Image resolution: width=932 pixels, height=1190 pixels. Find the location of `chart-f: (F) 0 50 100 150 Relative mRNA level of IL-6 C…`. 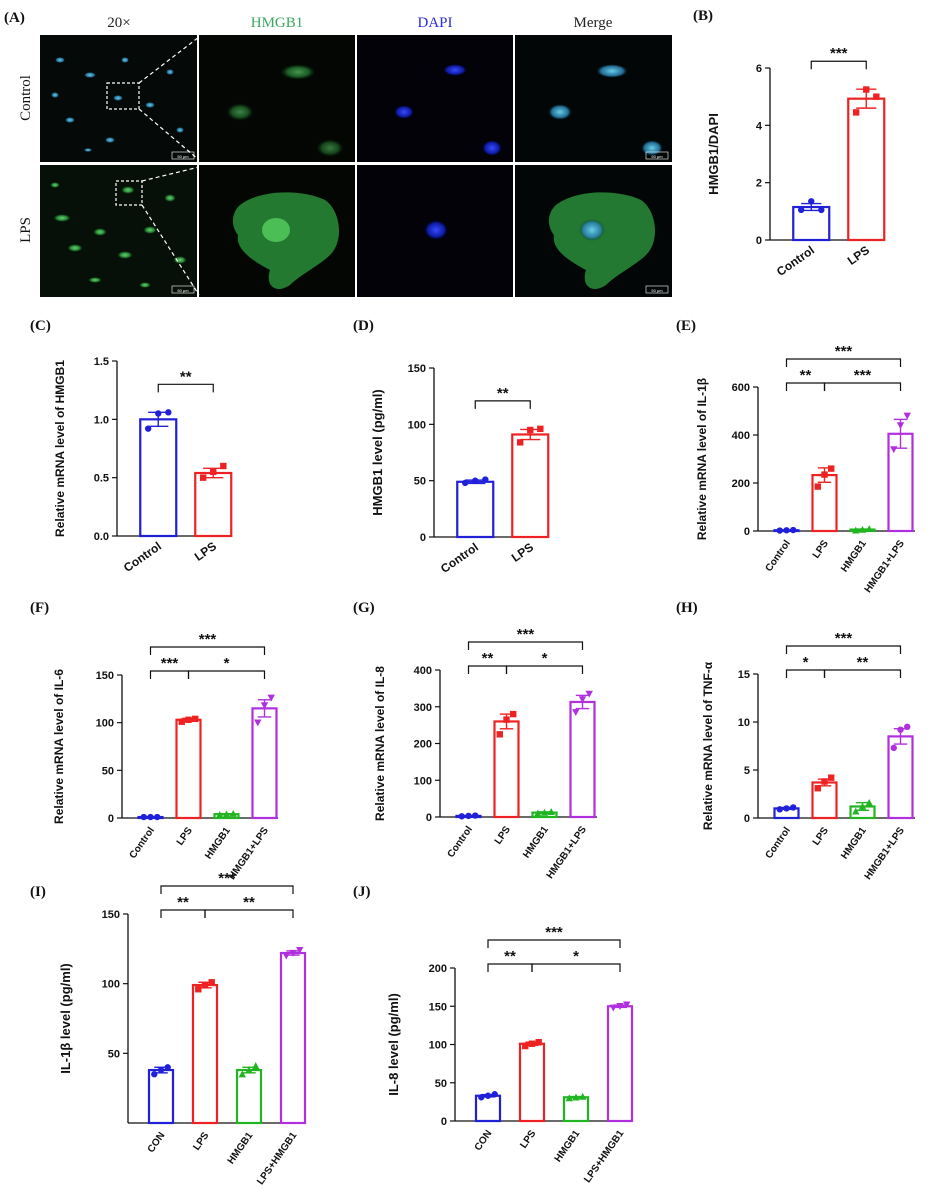

chart-f: (F) 0 50 100 150 Relative mRNA level of IL-6 C… is located at coordinates (154, 741).